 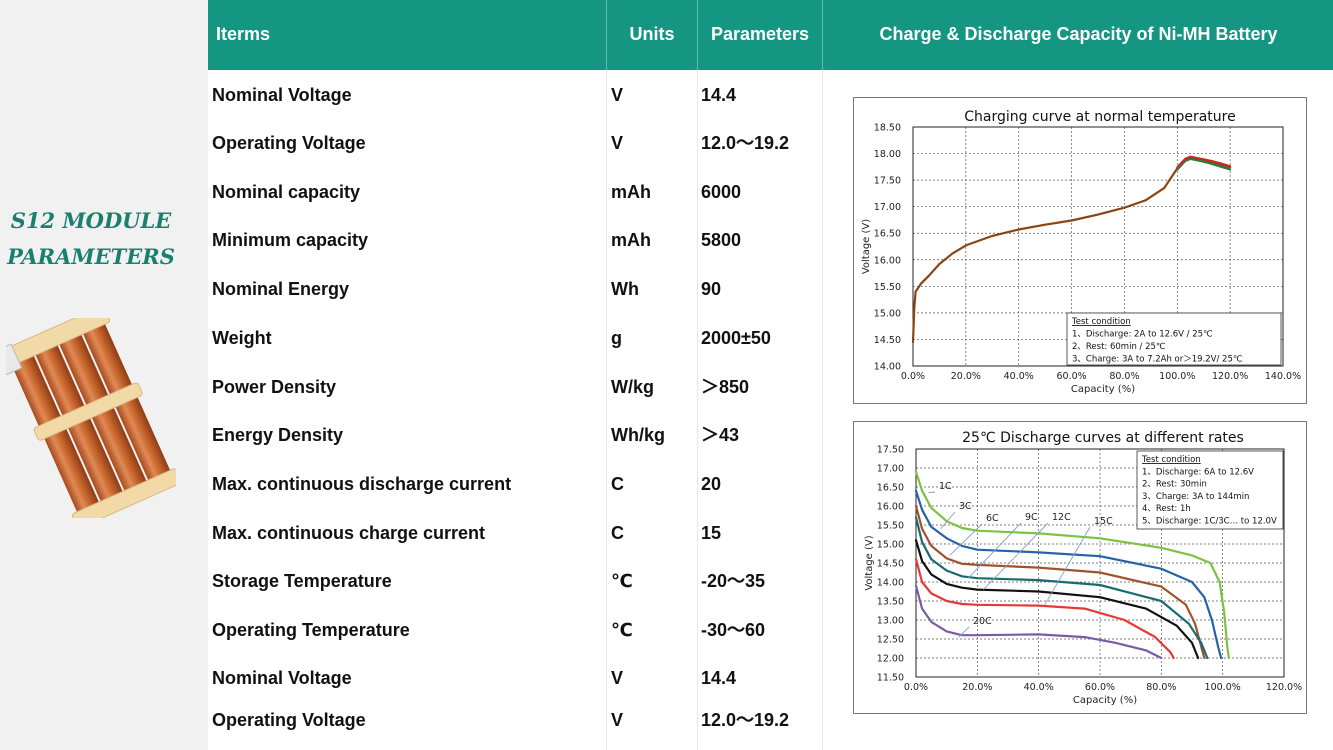 I want to click on y-tick-label: 11.50, so click(x=890, y=678).